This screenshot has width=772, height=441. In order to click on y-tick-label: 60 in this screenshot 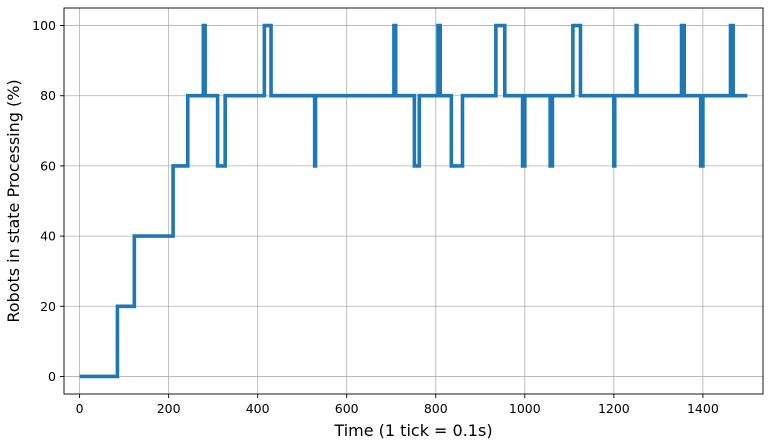, I will do `click(48, 165)`.